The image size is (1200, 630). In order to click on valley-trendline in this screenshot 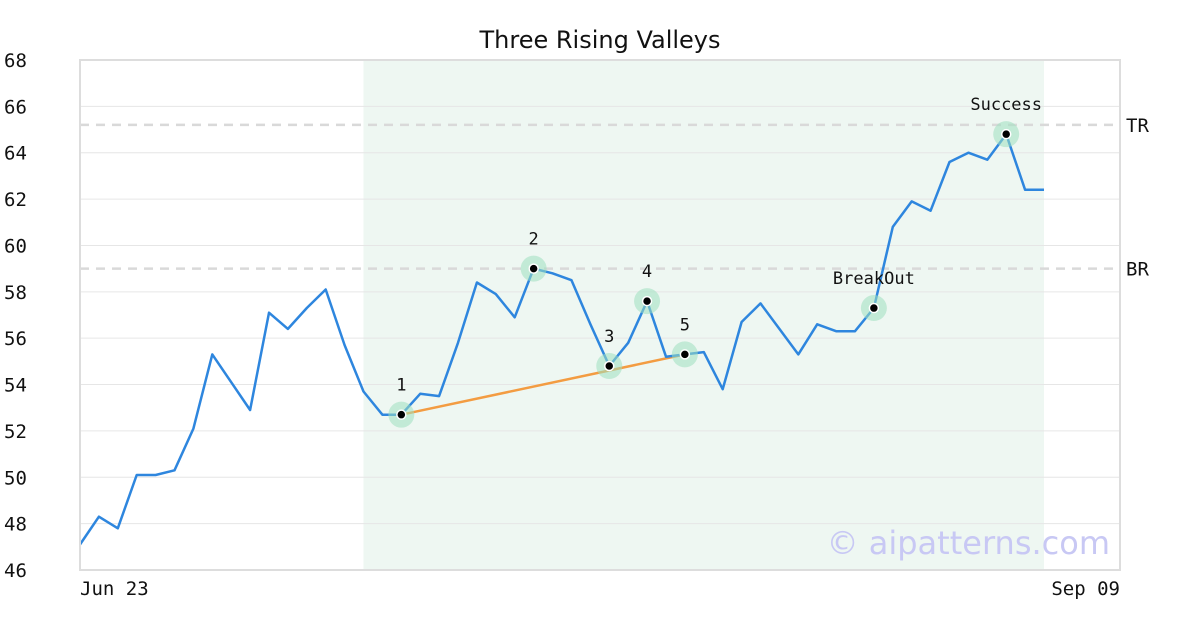, I will do `click(543, 384)`.